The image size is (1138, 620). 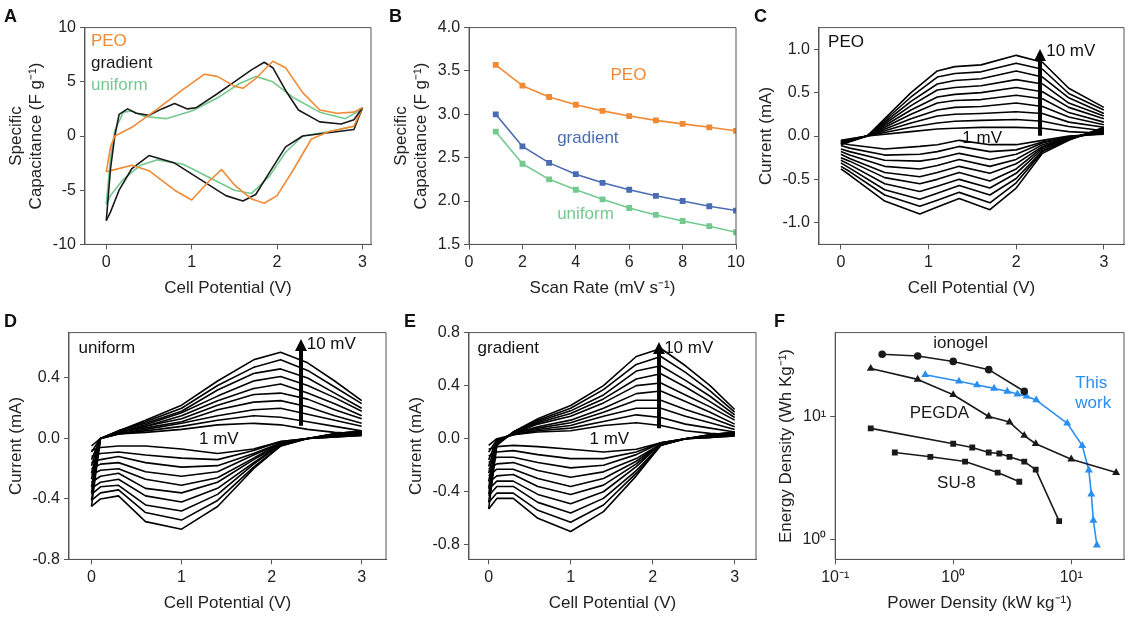 What do you see at coordinates (508, 348) in the screenshot?
I see `annotation: gradient` at bounding box center [508, 348].